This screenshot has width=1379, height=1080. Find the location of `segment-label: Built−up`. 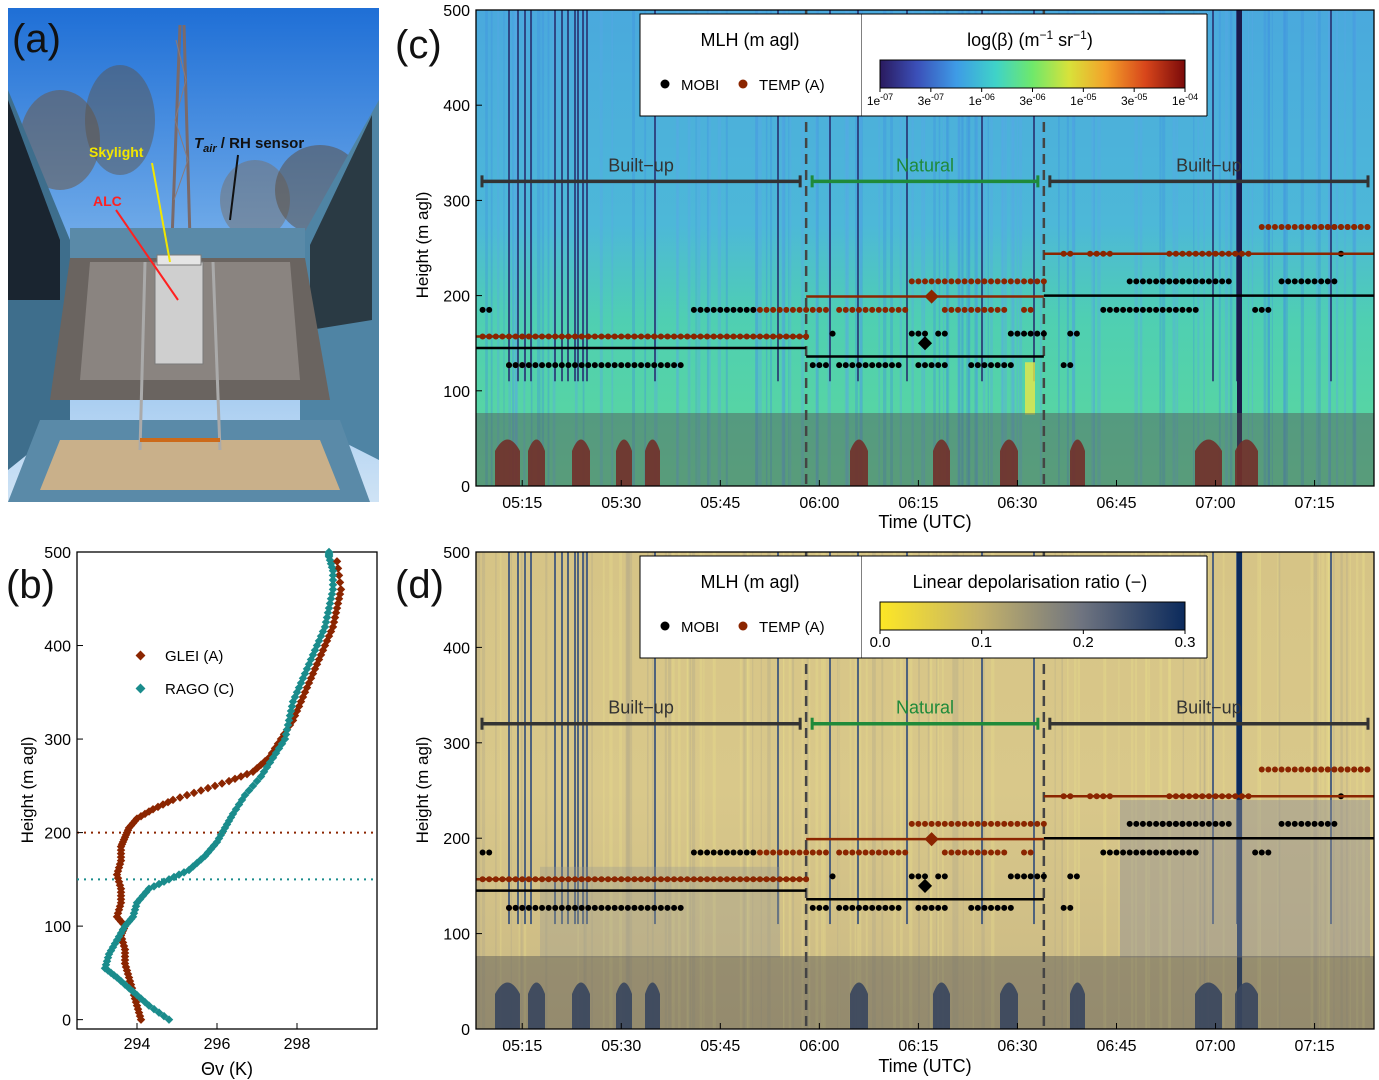

segment-label: Built−up is located at coordinates (1209, 165).